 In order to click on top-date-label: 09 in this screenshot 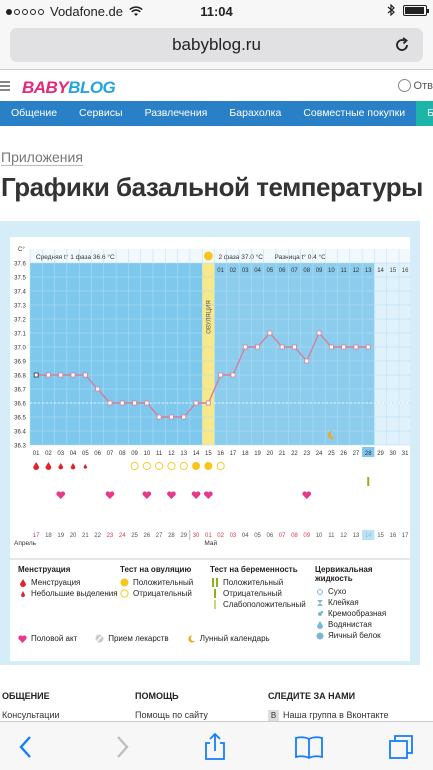, I will do `click(319, 271)`.